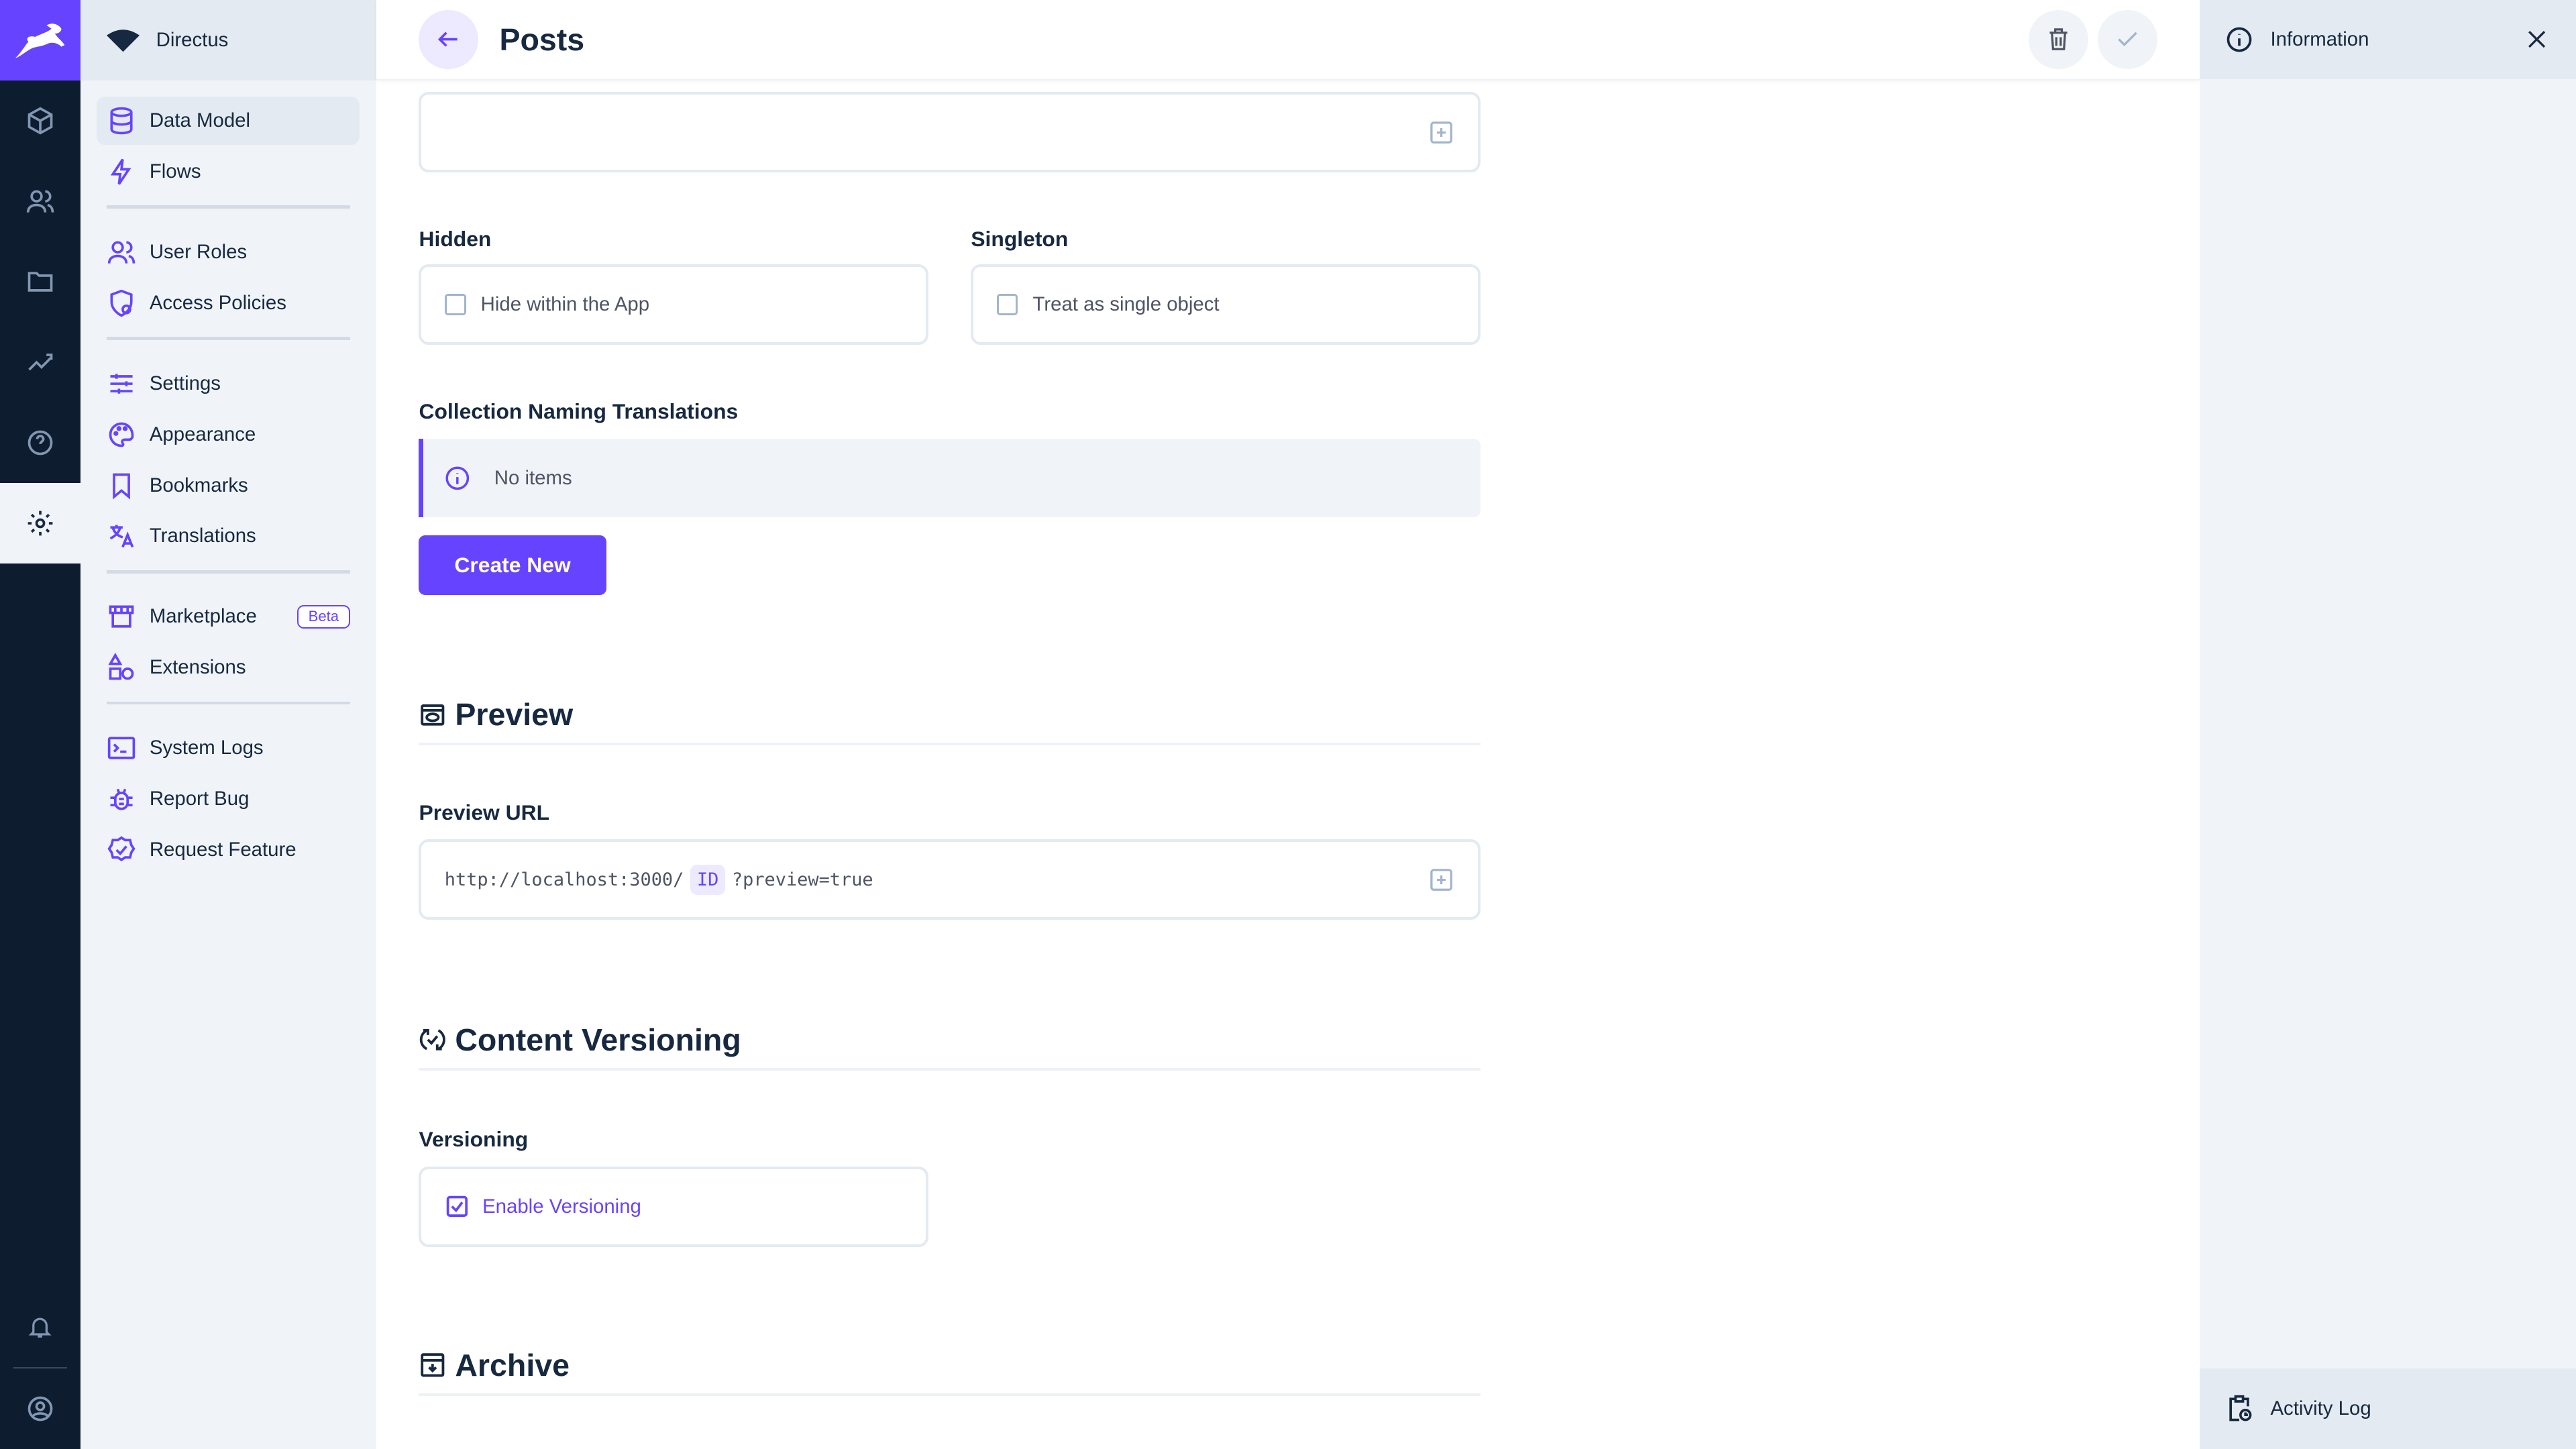 This screenshot has height=1449, width=2576. I want to click on account-circle-icon, so click(40, 1408).